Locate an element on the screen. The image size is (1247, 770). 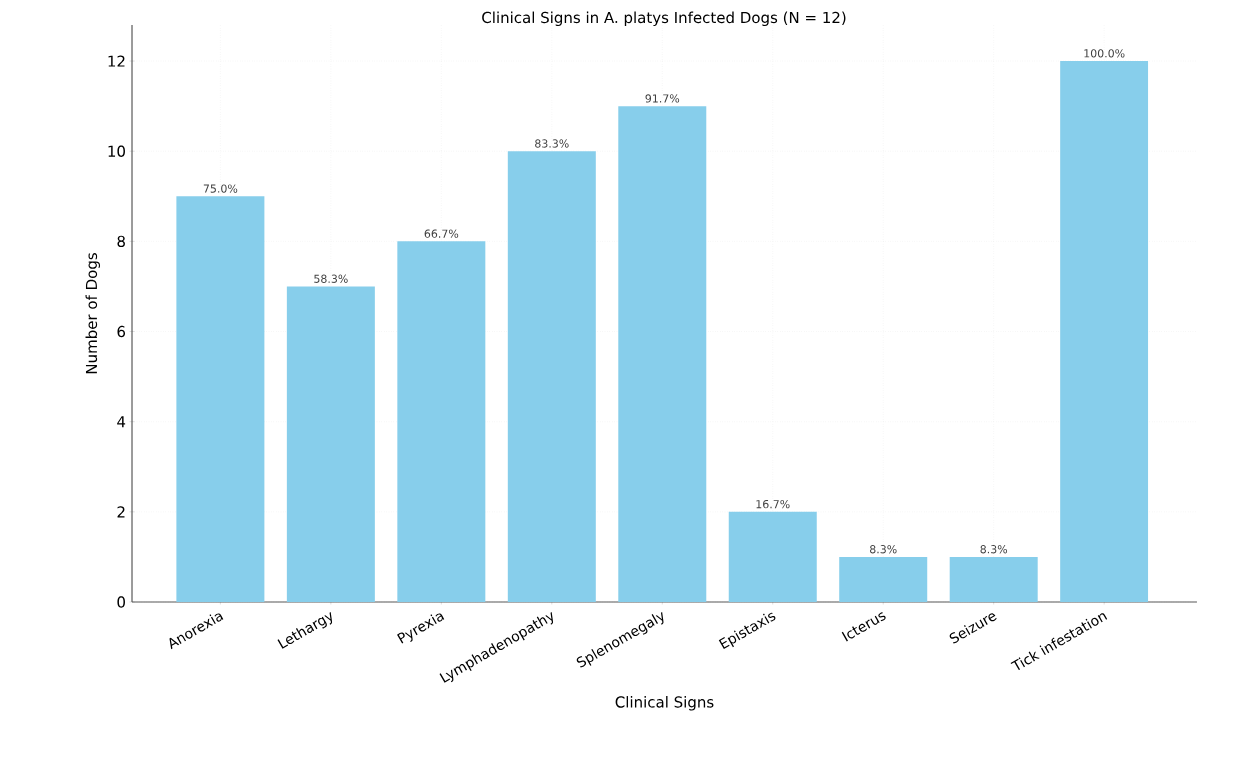
annotation: 75.0% is located at coordinates (220, 188).